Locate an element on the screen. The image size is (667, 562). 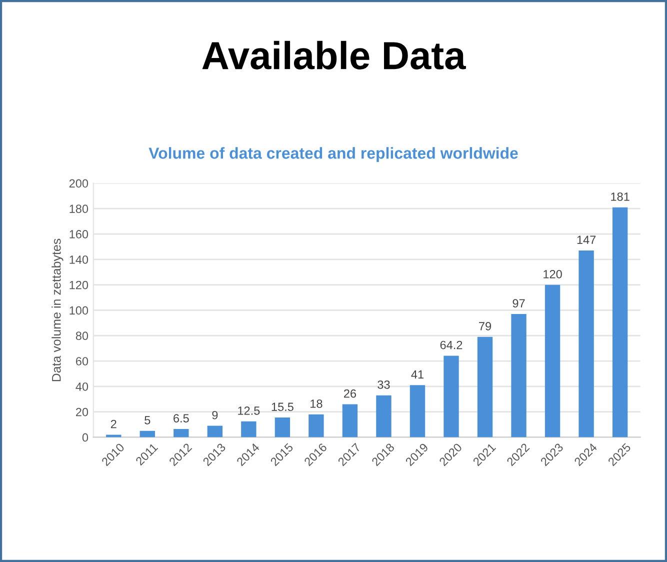
data-label: 18 is located at coordinates (316, 404).